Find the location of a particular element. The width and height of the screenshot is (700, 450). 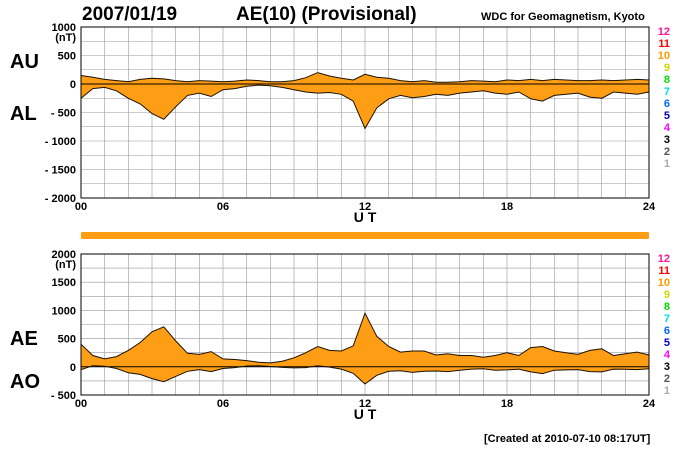

au-al-ytick-label: 0 is located at coordinates (73, 85).